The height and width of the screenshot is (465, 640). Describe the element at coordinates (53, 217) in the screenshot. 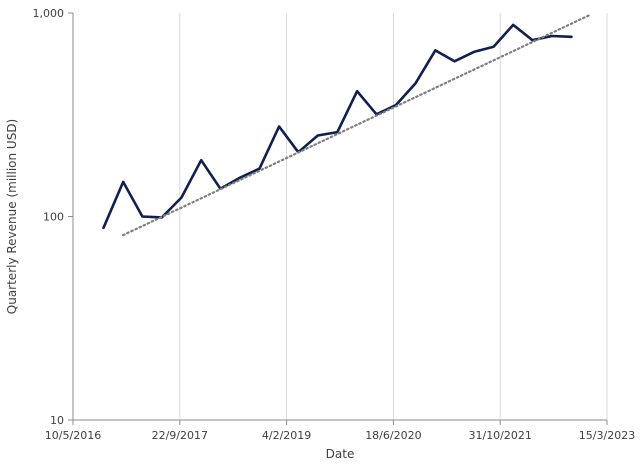

I see `y-tick-label: 100` at that location.